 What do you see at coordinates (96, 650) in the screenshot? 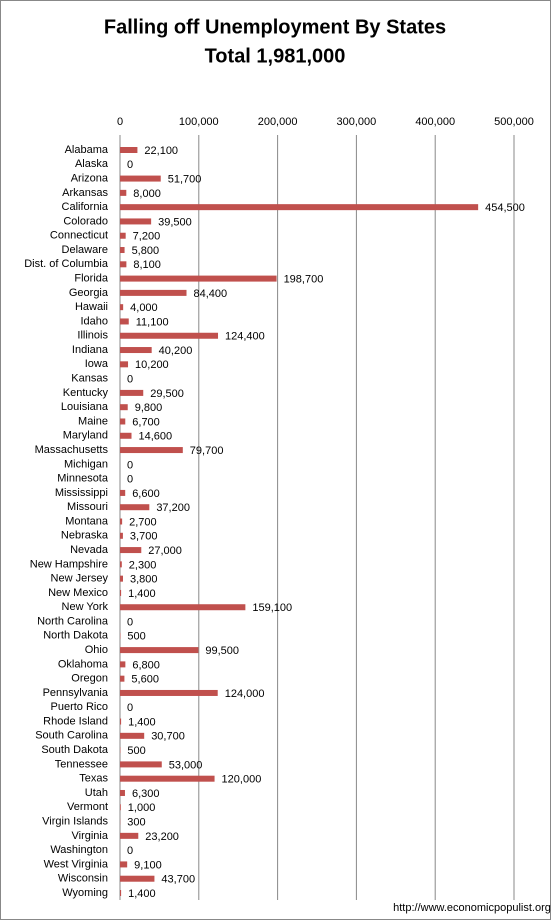
I see `y-tick-label: Ohio` at bounding box center [96, 650].